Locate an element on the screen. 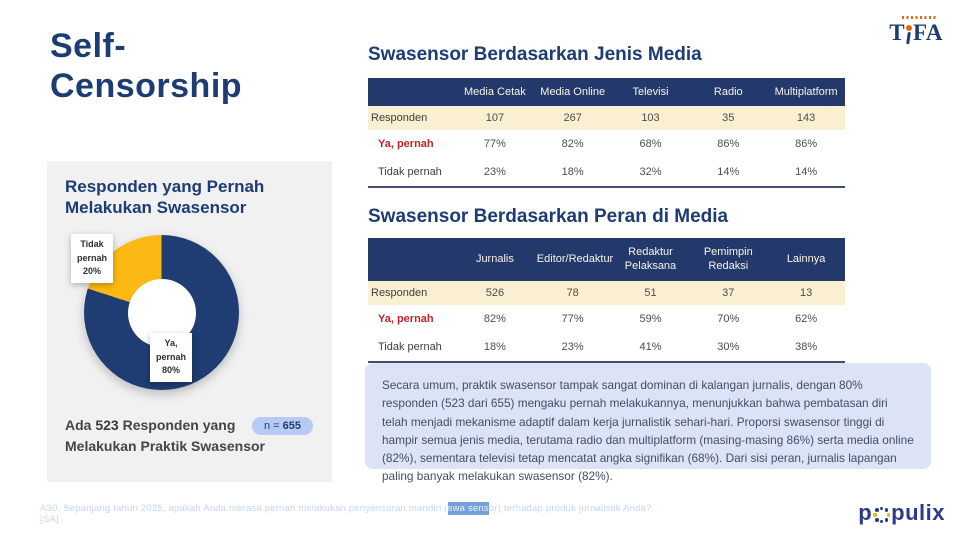  table-row-tidak-pernah: Tidak pernah 18% 23% 41% 30% 38% is located at coordinates (606, 347).